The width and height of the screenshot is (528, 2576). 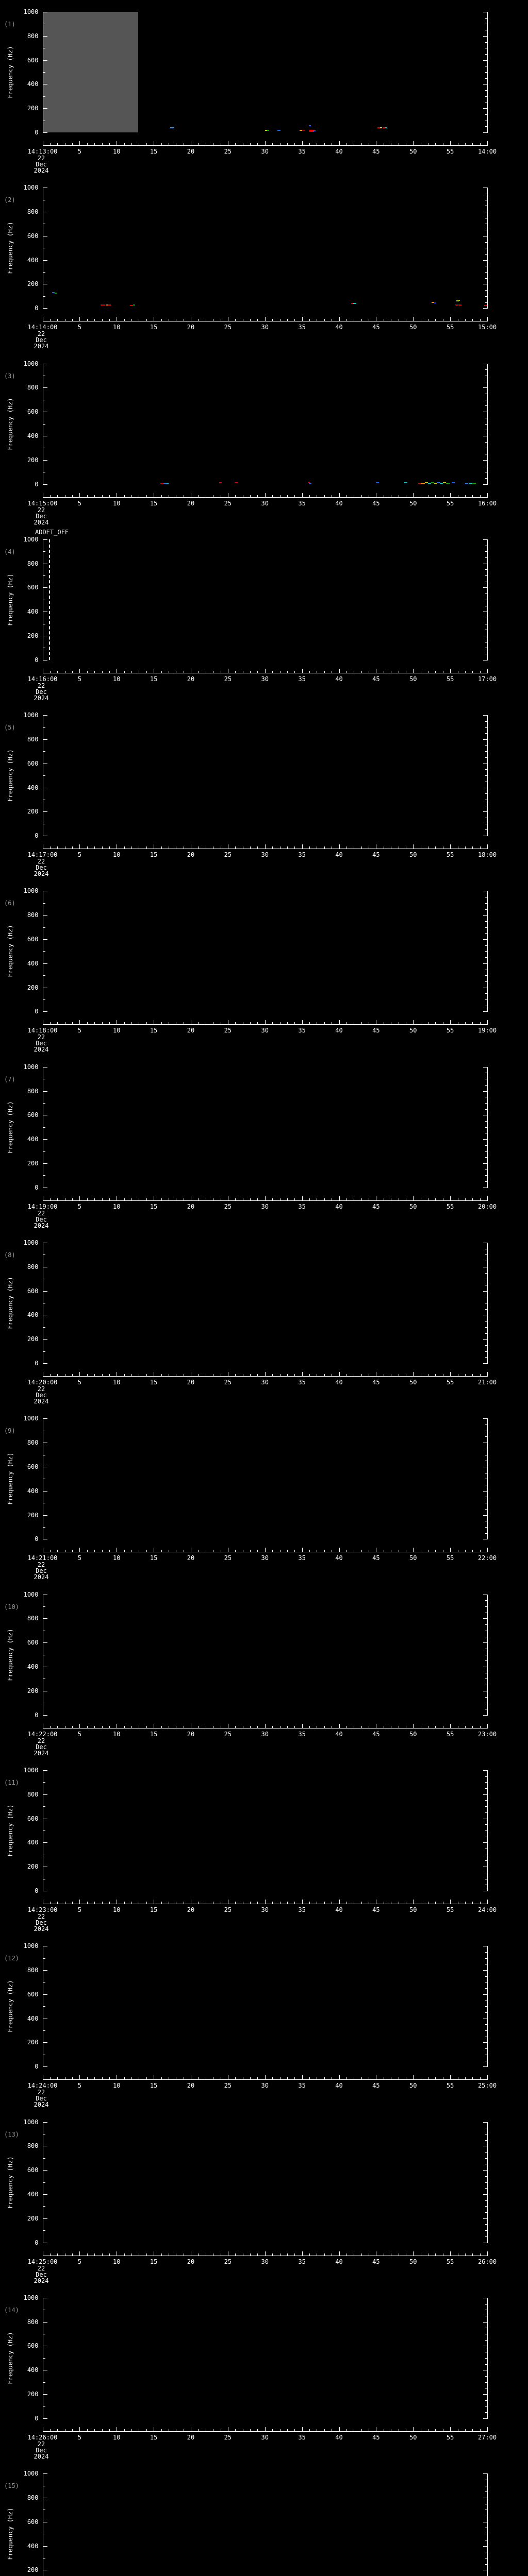 What do you see at coordinates (33, 1643) in the screenshot?
I see `y-tick-label: 600` at bounding box center [33, 1643].